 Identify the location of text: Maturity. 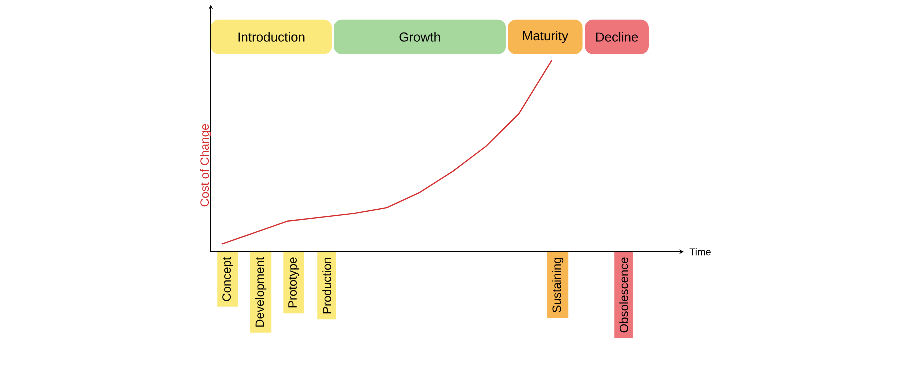
(546, 37).